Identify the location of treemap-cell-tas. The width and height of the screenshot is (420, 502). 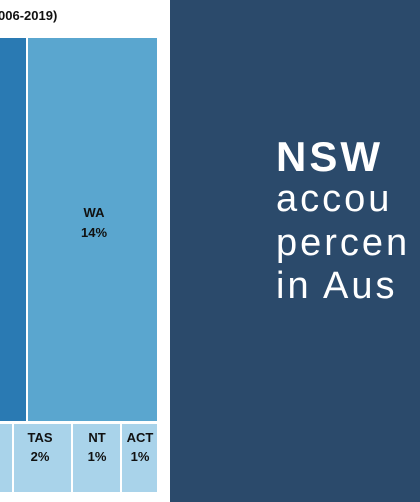
(42, 458).